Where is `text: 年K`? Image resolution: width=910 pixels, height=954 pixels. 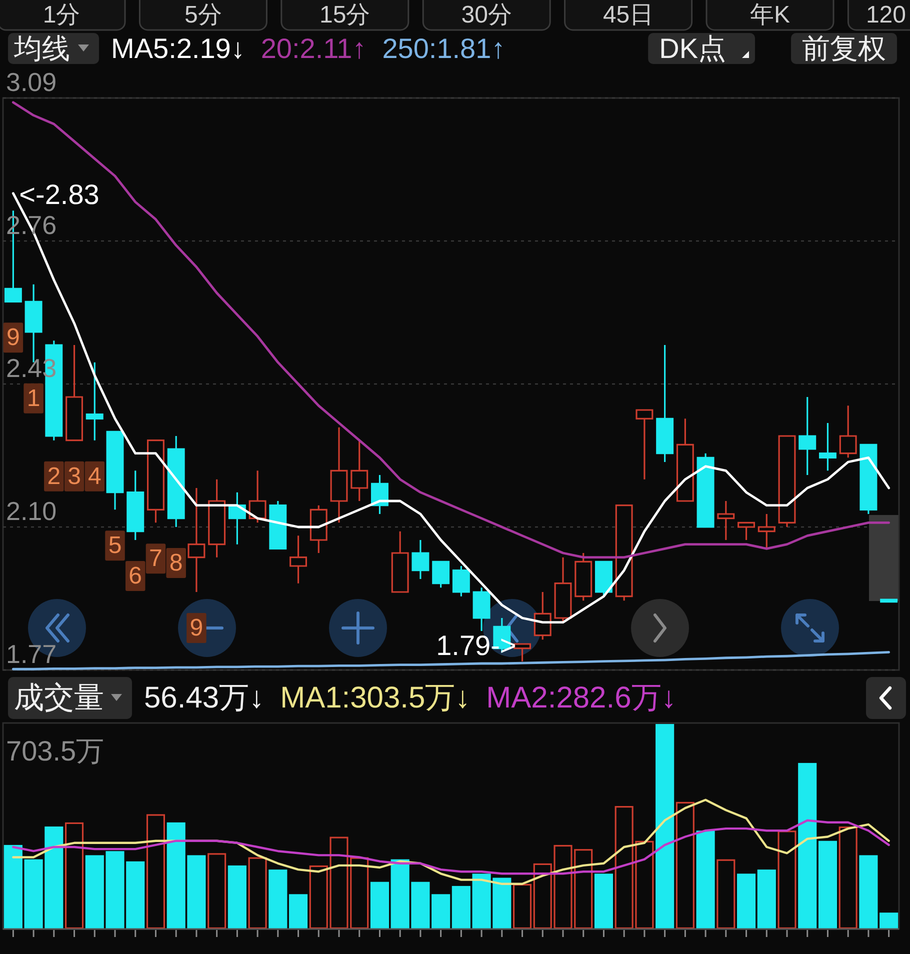 text: 年K is located at coordinates (770, 15).